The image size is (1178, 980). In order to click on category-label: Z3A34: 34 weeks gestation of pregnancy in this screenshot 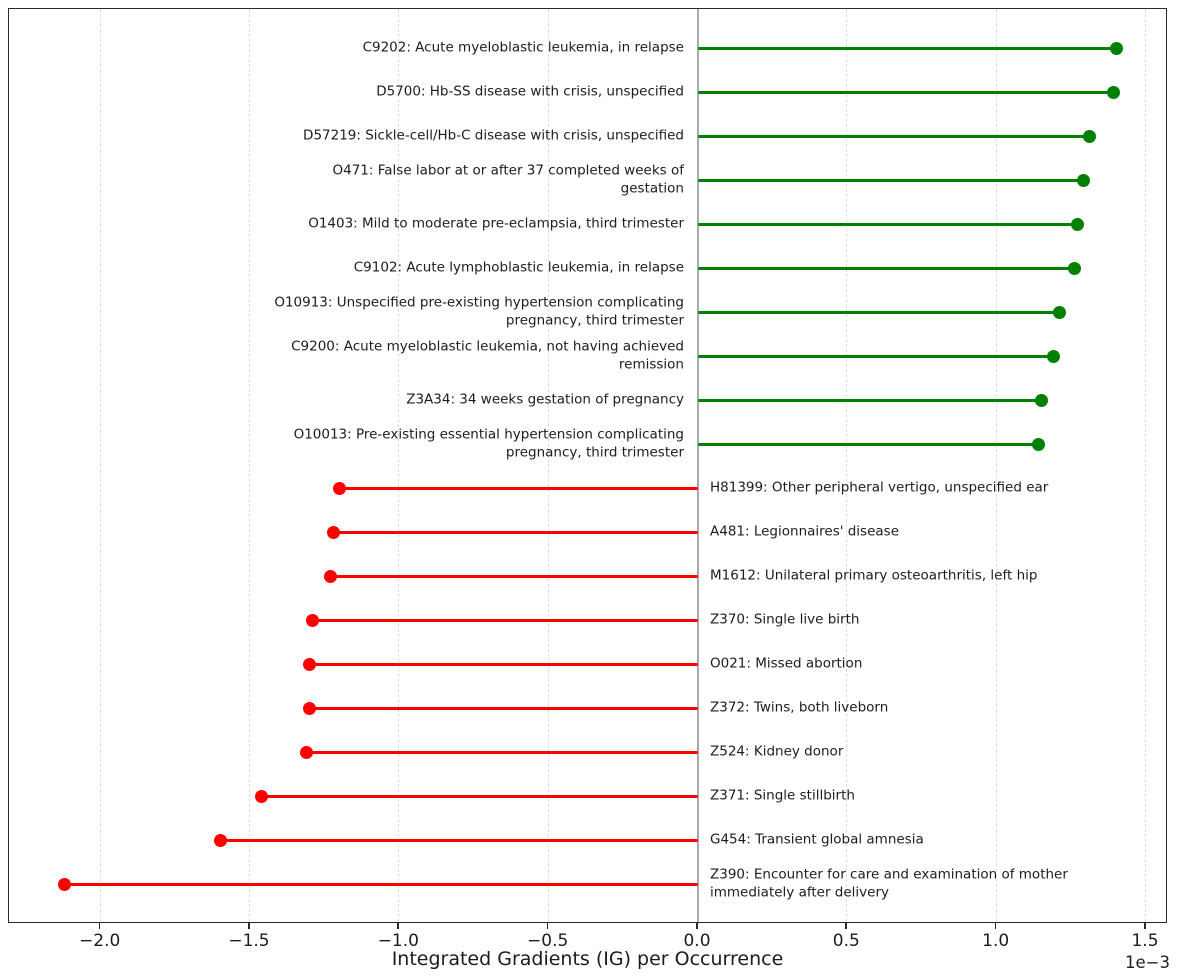, I will do `click(545, 399)`.